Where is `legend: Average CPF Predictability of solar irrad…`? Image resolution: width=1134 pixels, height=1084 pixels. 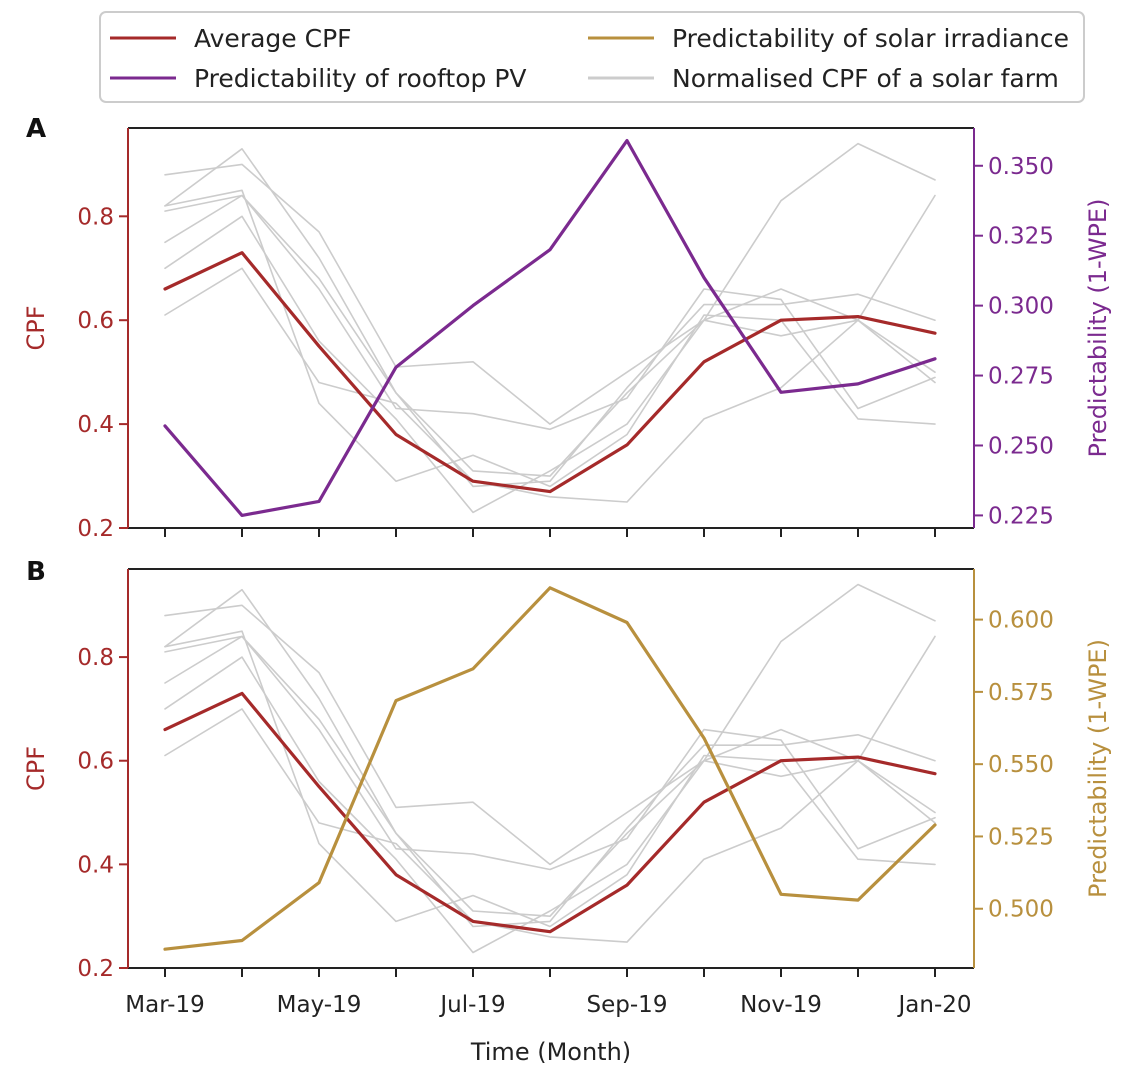 legend: Average CPF Predictability of solar irrad… is located at coordinates (592, 57).